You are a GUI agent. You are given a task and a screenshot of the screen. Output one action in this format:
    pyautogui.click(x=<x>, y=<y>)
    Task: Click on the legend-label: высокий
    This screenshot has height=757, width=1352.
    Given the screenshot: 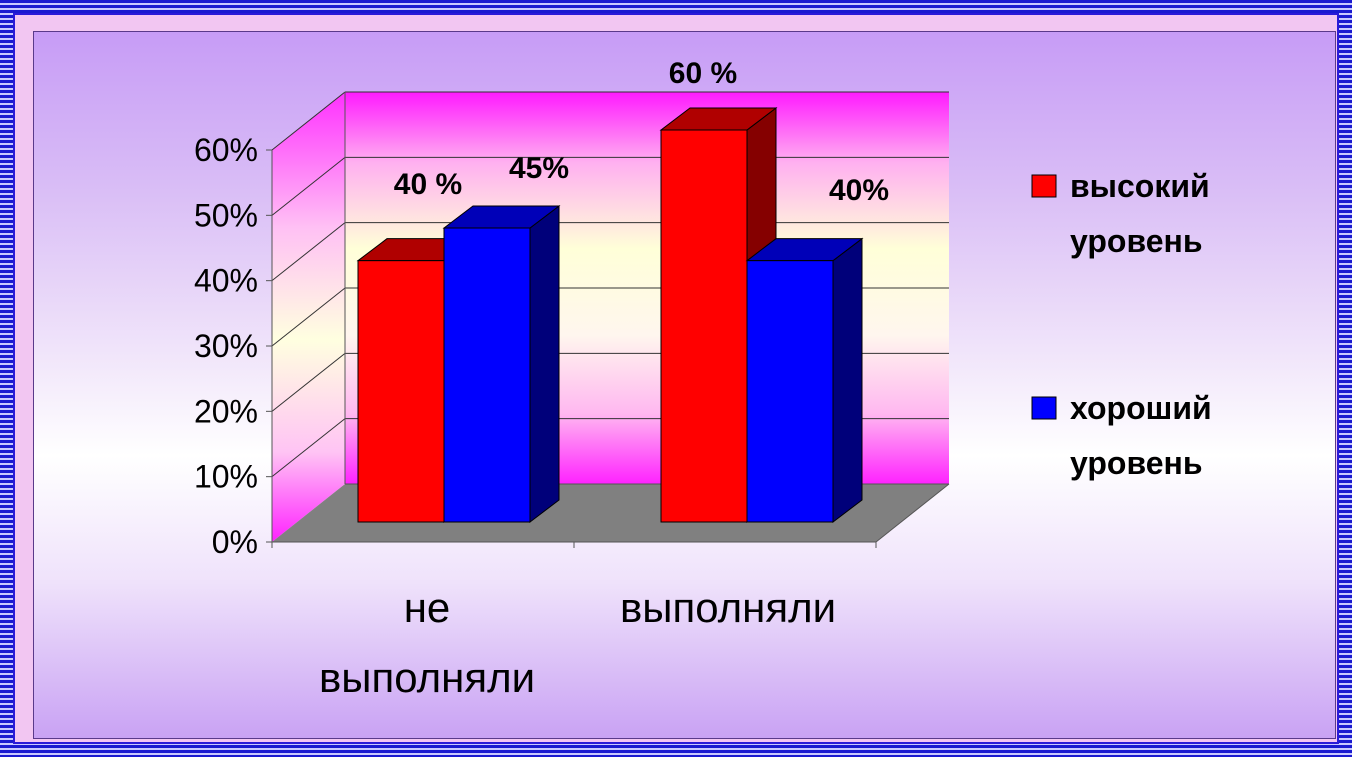 What is the action you would take?
    pyautogui.click(x=1140, y=186)
    